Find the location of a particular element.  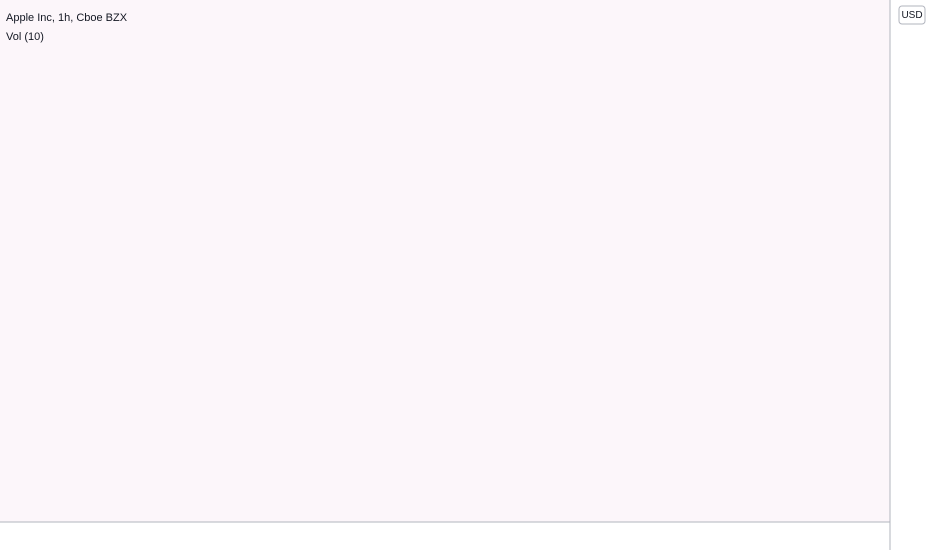

currency: USD is located at coordinates (911, 15).